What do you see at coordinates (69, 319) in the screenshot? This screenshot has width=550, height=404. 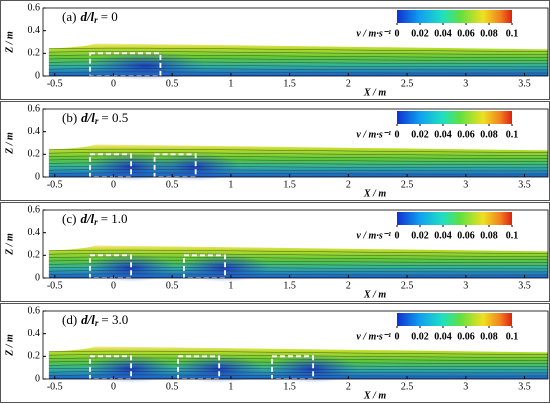 I see `panel-letter: (d)` at bounding box center [69, 319].